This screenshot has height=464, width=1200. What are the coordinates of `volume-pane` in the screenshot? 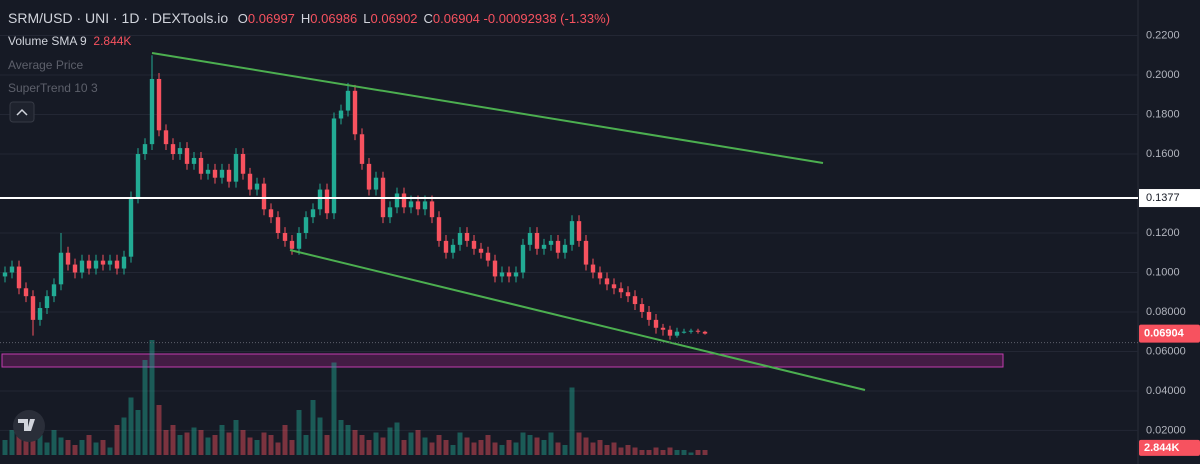 It's located at (355, 397).